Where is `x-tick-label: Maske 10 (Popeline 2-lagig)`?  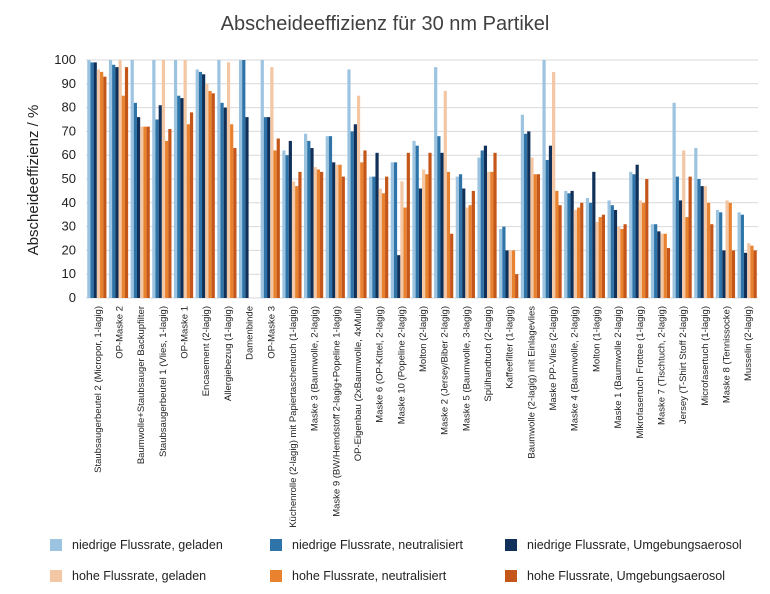
x-tick-label: Maske 10 (Popeline 2-lagig) is located at coordinates (401, 365).